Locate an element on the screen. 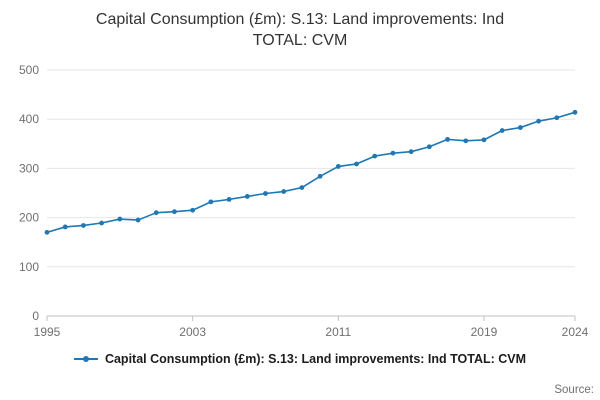 Image resolution: width=600 pixels, height=400 pixels. x-tick-label: 2003 is located at coordinates (192, 332).